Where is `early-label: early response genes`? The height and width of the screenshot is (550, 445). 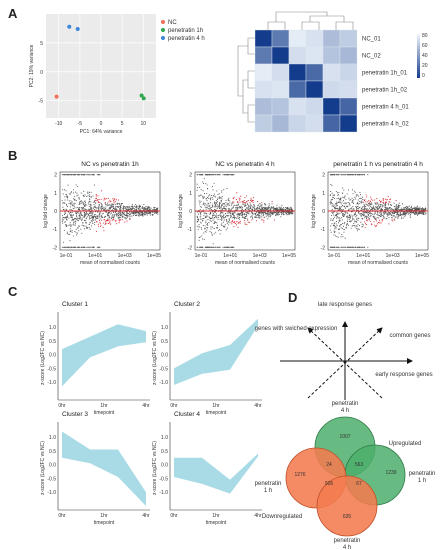 early-label: early response genes is located at coordinates (403, 375).